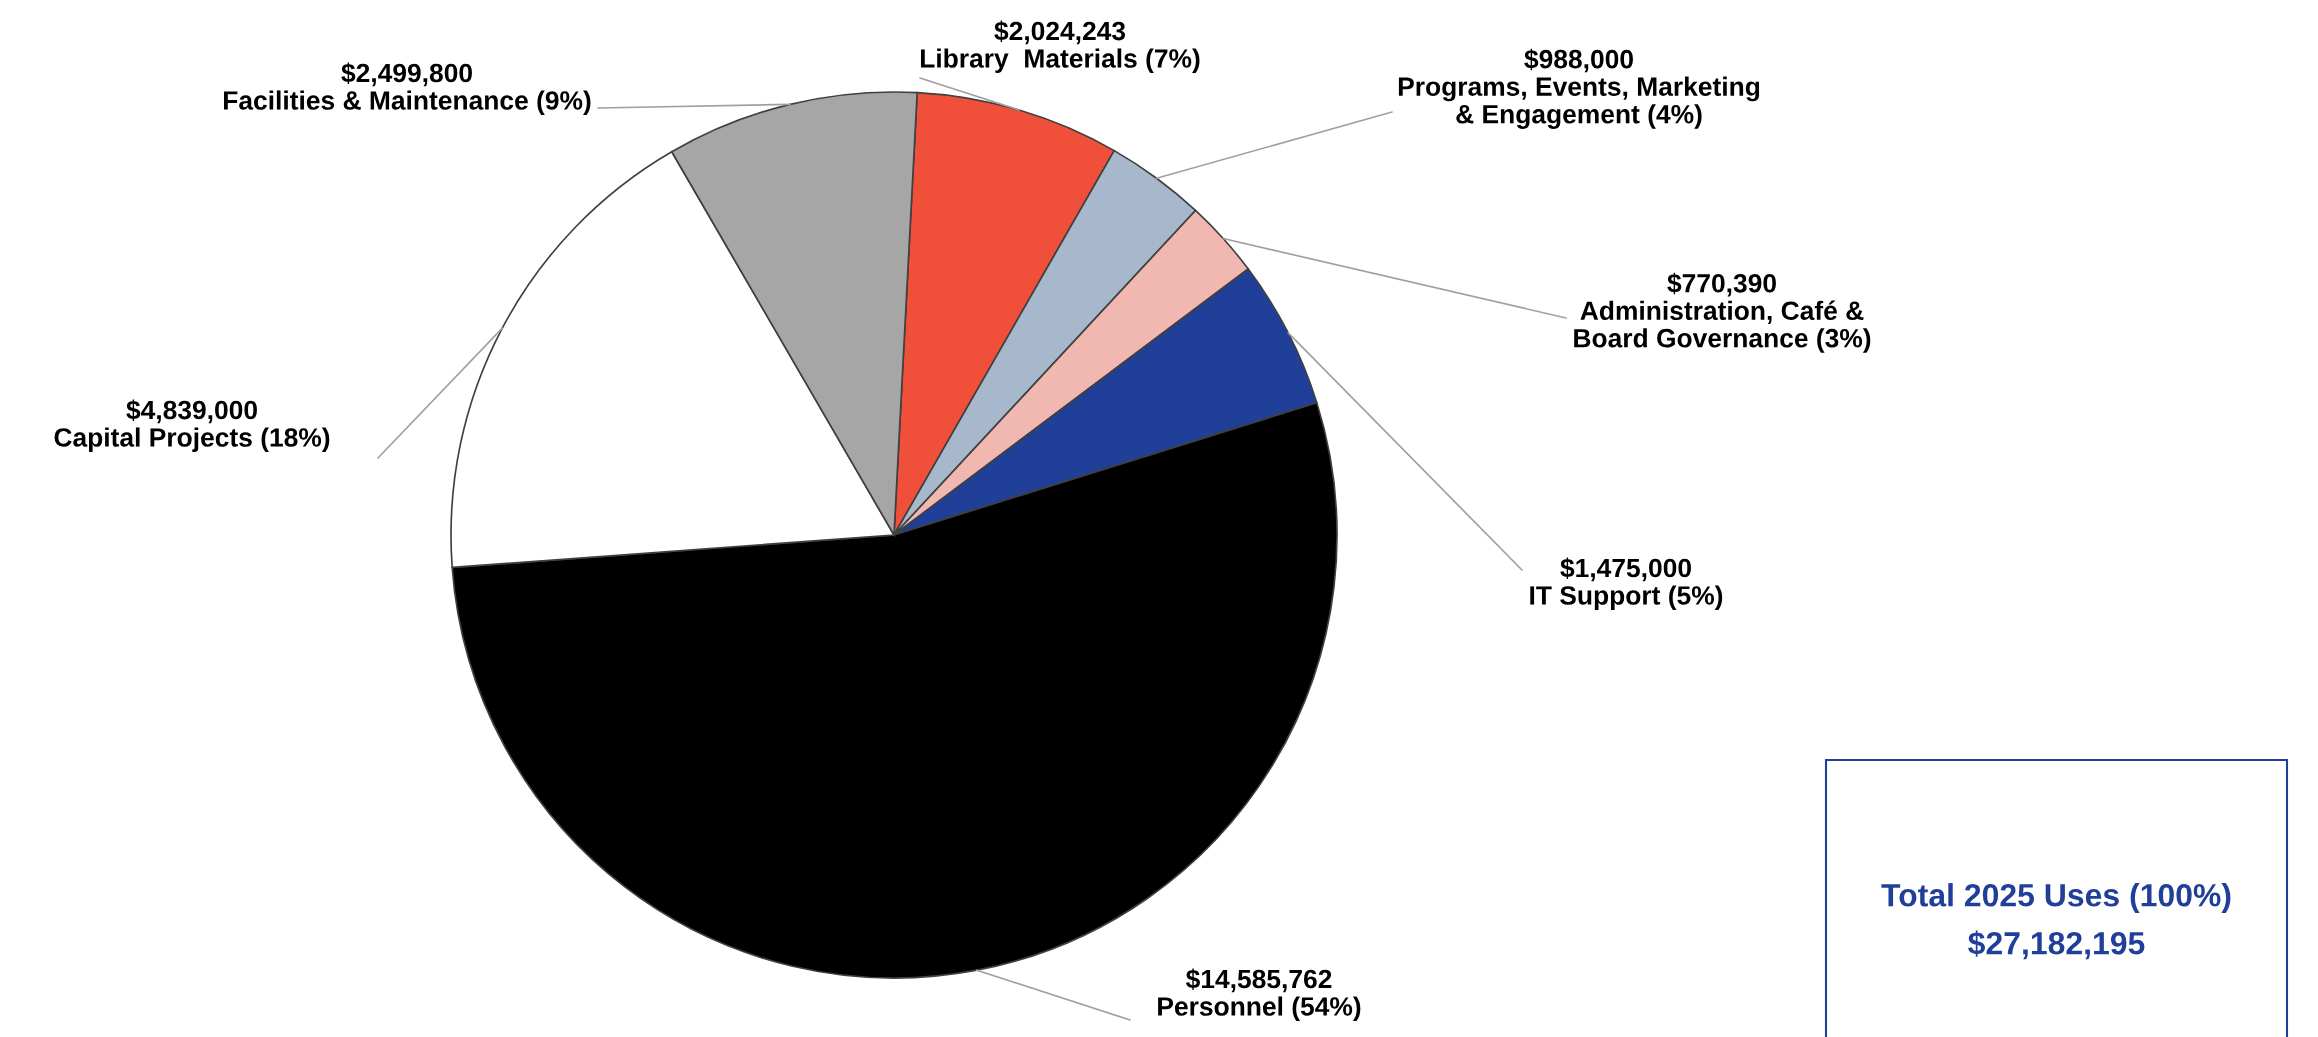  Describe the element at coordinates (1579, 102) in the screenshot. I see `slice-label: Programs, Events, Marketing & Engagement (4%)` at that location.